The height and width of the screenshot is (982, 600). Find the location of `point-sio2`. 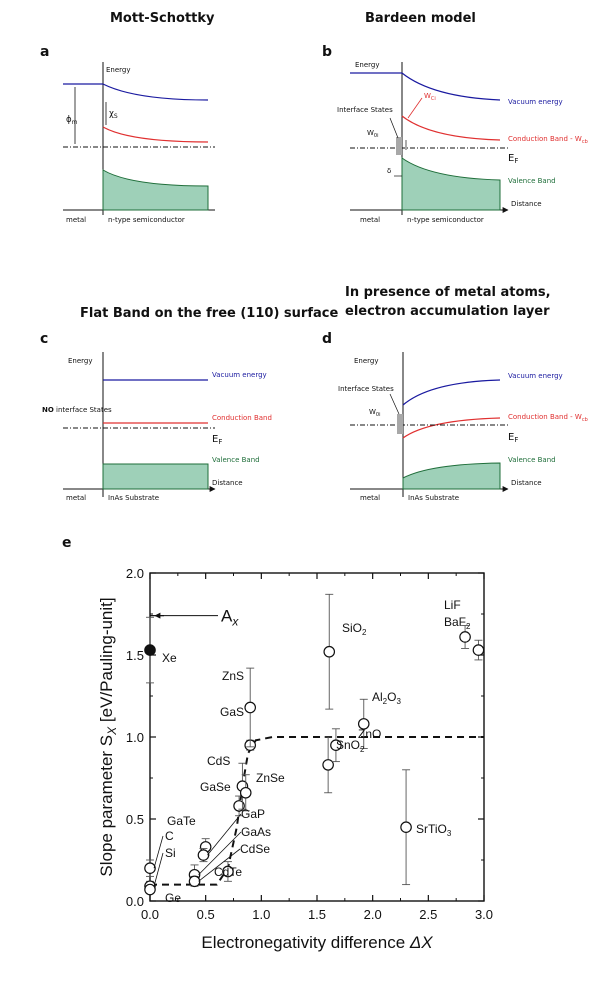

point-sio2 is located at coordinates (329, 651).